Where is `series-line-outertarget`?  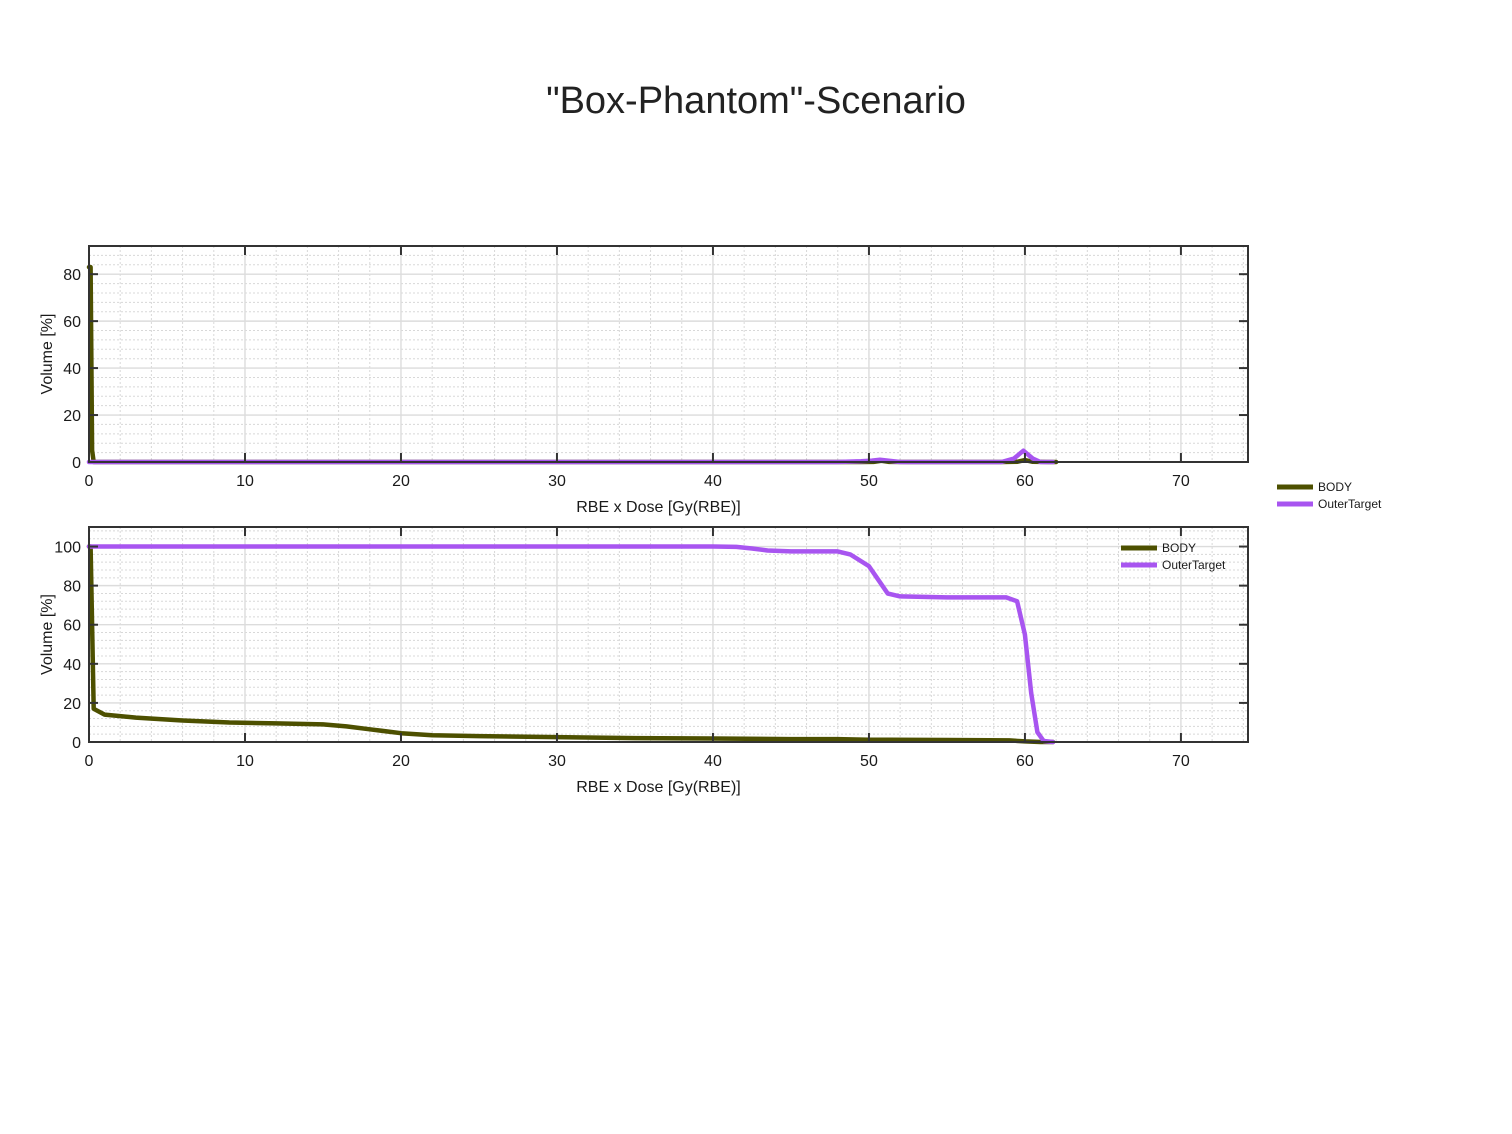 series-line-outertarget is located at coordinates (571, 644).